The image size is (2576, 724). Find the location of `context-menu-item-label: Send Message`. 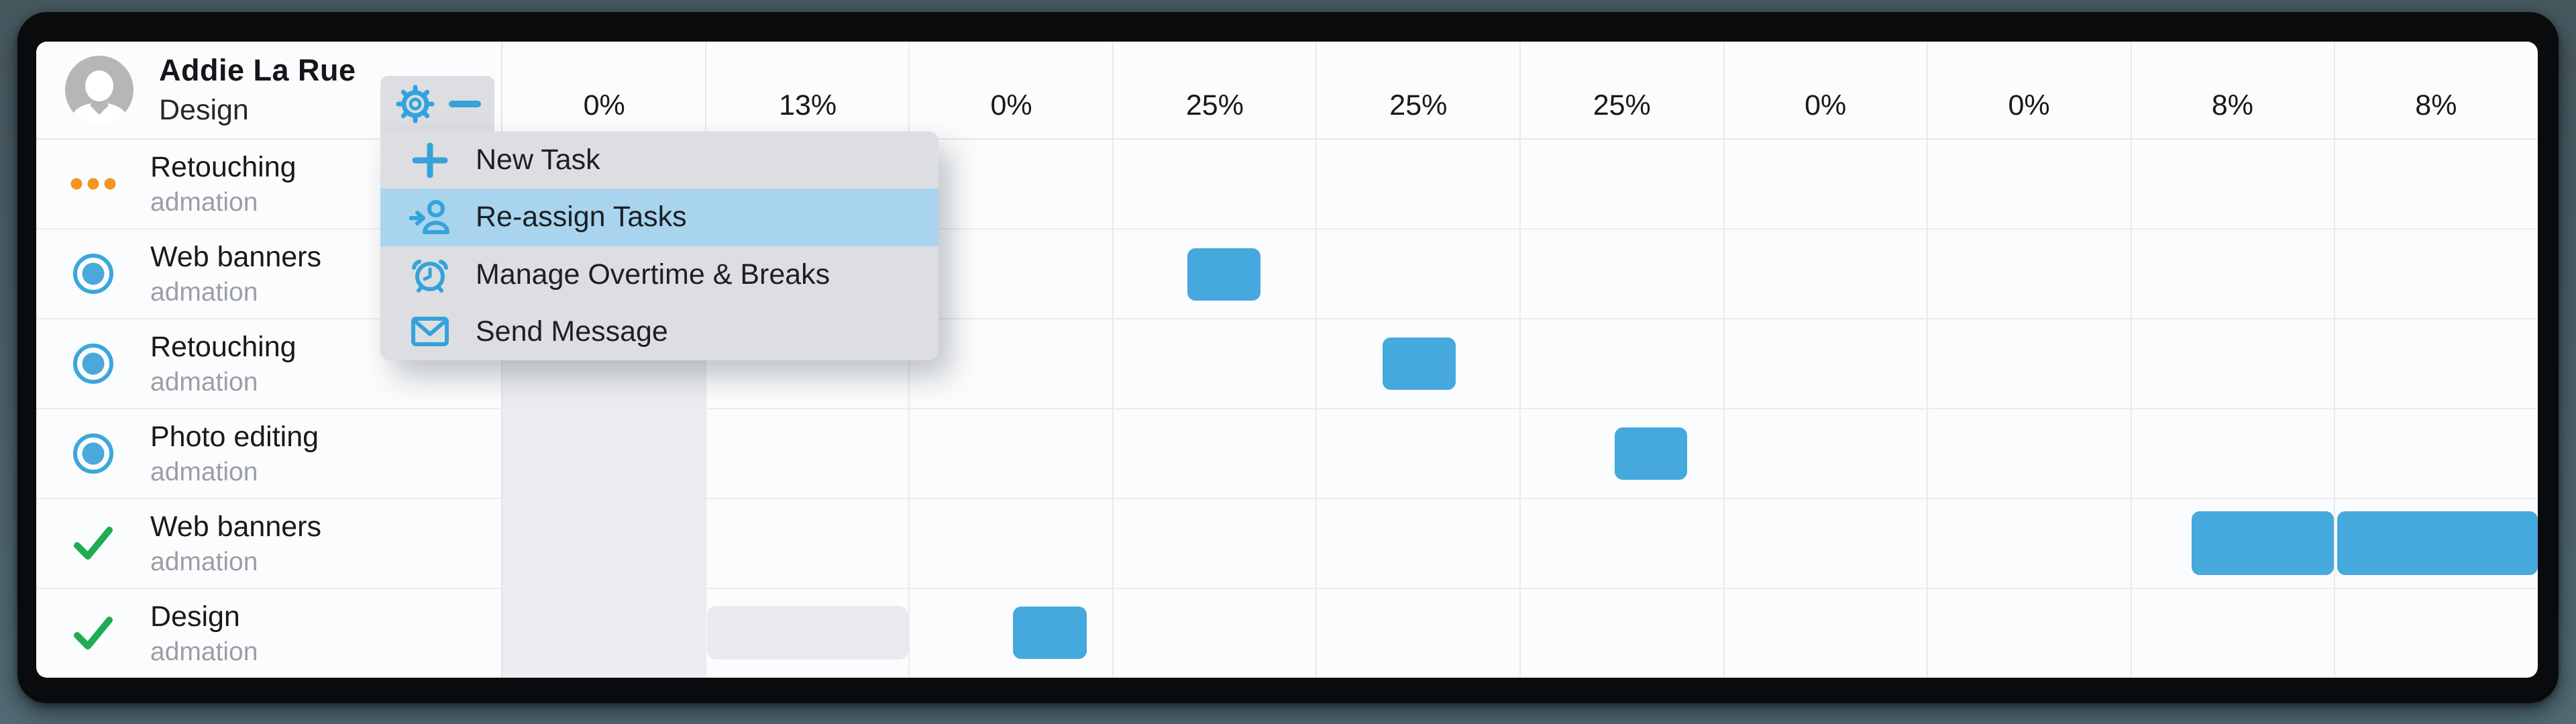

context-menu-item-label: Send Message is located at coordinates (572, 331).